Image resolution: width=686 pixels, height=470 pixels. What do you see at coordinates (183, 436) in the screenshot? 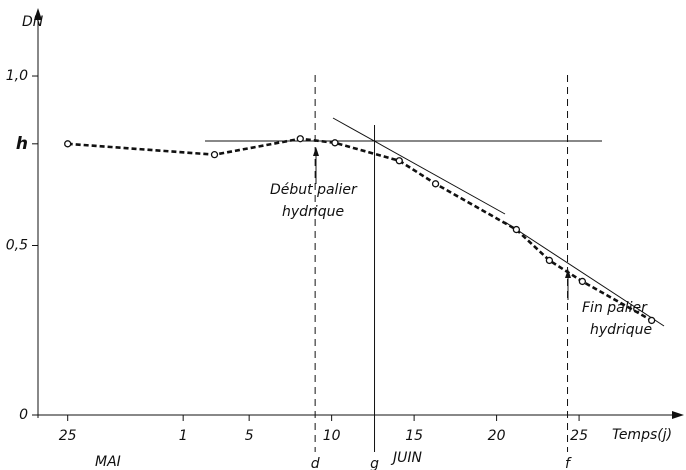
I see `x-tick-label: 1` at bounding box center [183, 436].